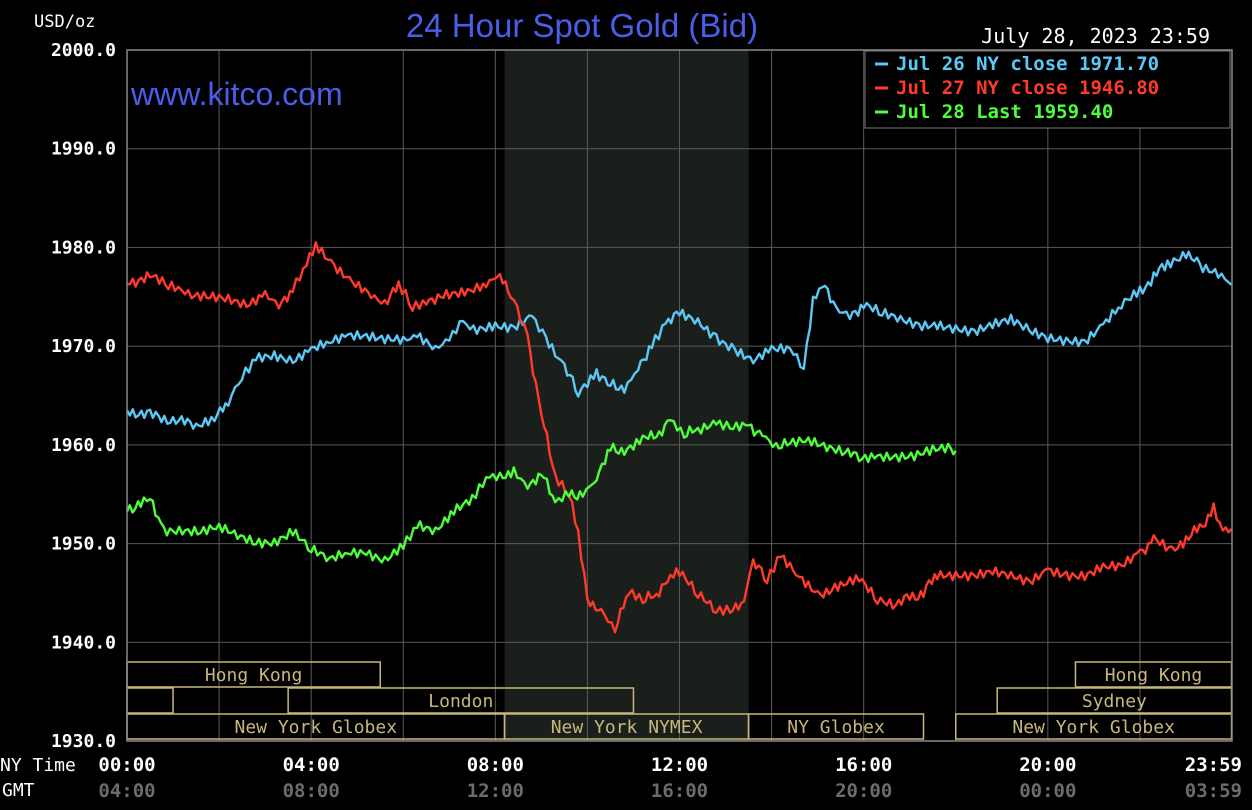 The width and height of the screenshot is (1252, 810). Describe the element at coordinates (1114, 701) in the screenshot. I see `session-label: Sydney` at that location.